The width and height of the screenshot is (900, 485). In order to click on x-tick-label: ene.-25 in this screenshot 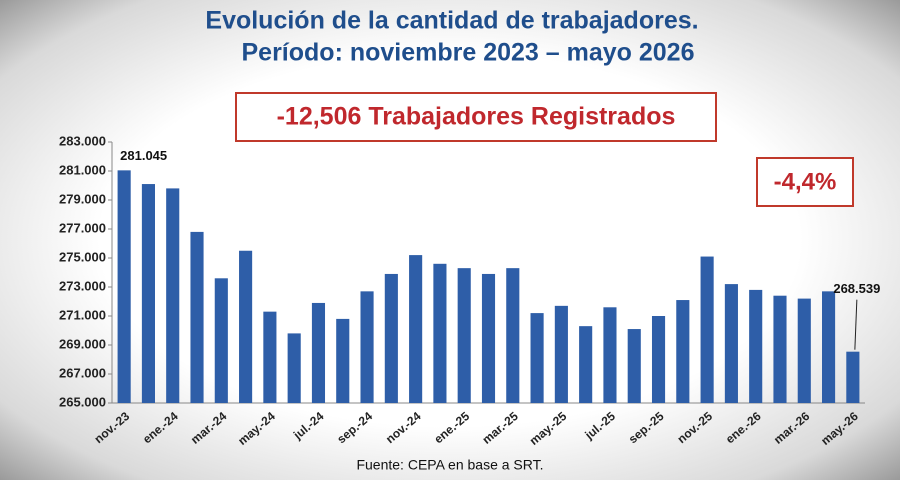, I will do `click(451, 428)`.